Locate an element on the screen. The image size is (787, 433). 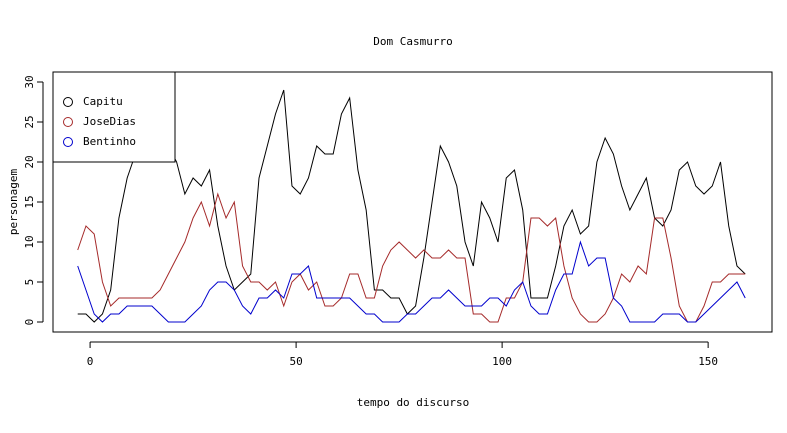
chart-title: Dom Casmurro is located at coordinates (412, 41).